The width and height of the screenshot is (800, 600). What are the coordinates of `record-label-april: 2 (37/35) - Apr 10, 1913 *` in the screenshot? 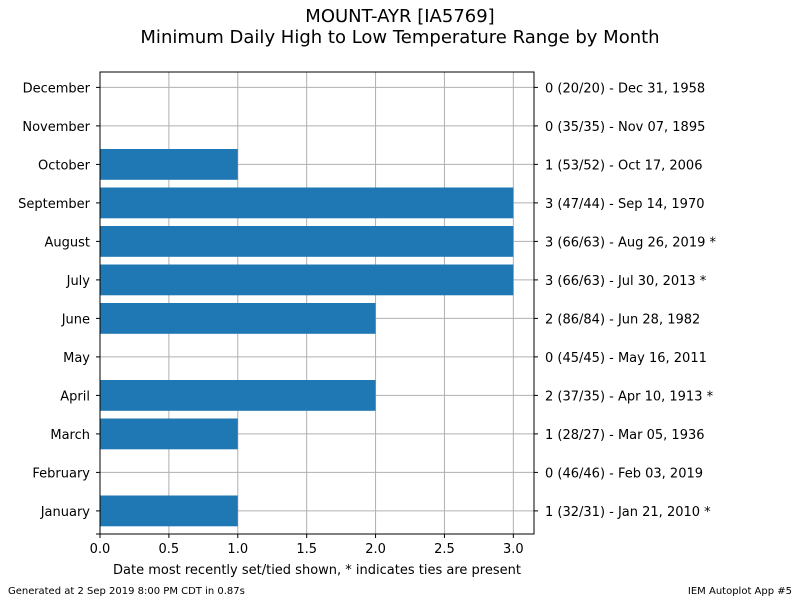 It's located at (629, 396).